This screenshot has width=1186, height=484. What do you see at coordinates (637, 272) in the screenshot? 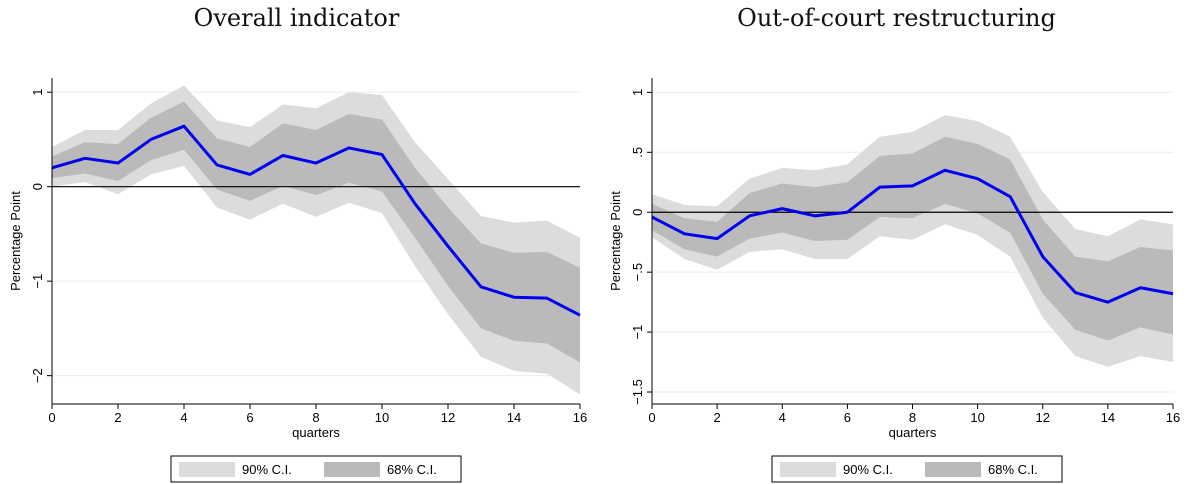
I see `y-tick-label: −.5` at bounding box center [637, 272].